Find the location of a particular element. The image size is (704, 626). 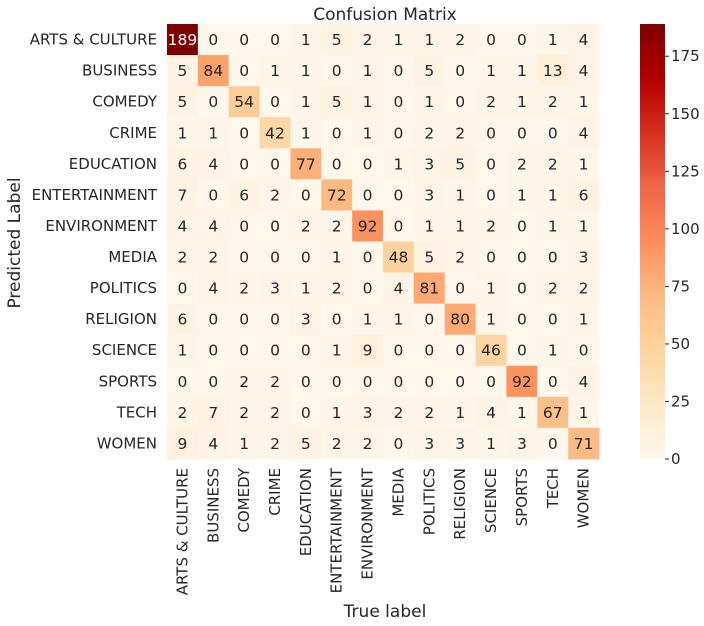

cell-value: 4 is located at coordinates (182, 226).